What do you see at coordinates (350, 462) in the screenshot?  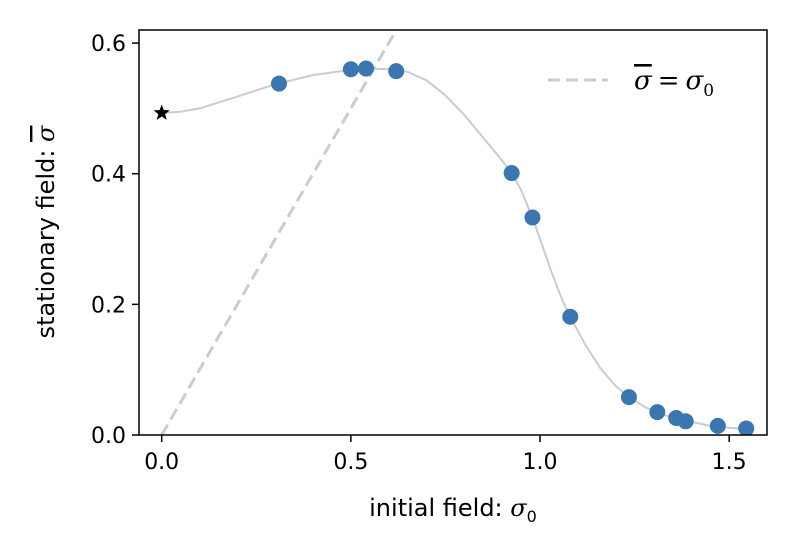 I see `x-tick-label: 0.5` at bounding box center [350, 462].